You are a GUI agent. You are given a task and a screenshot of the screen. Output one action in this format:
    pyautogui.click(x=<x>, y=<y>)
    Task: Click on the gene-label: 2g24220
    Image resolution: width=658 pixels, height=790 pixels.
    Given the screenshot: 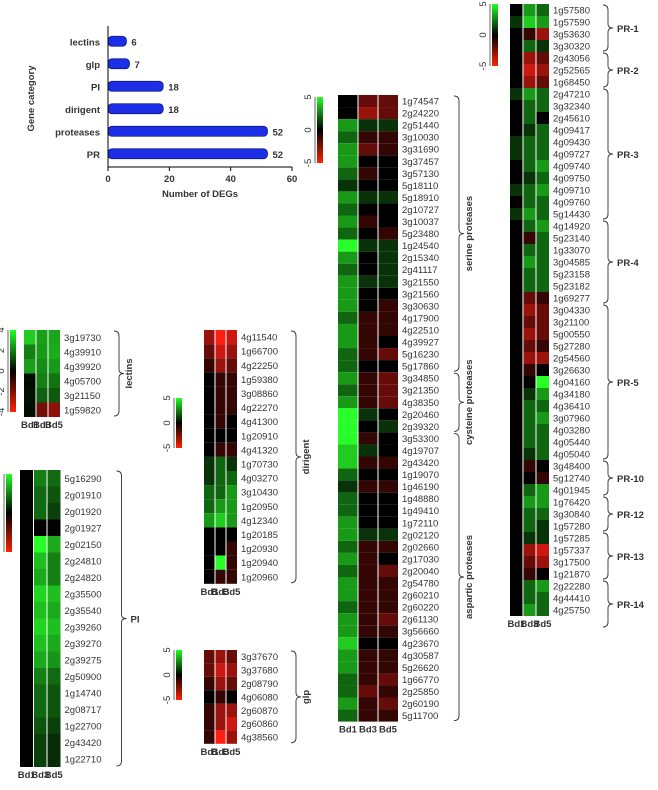 What is the action you would take?
    pyautogui.click(x=420, y=114)
    